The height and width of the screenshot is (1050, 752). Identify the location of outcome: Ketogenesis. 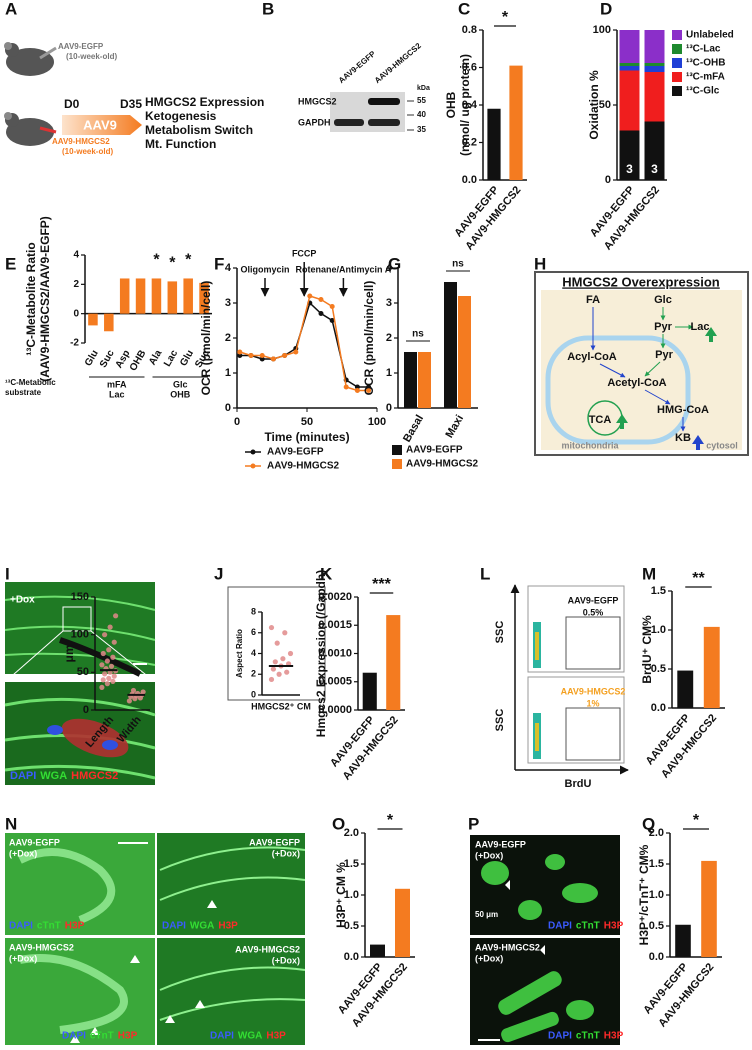
(181, 116).